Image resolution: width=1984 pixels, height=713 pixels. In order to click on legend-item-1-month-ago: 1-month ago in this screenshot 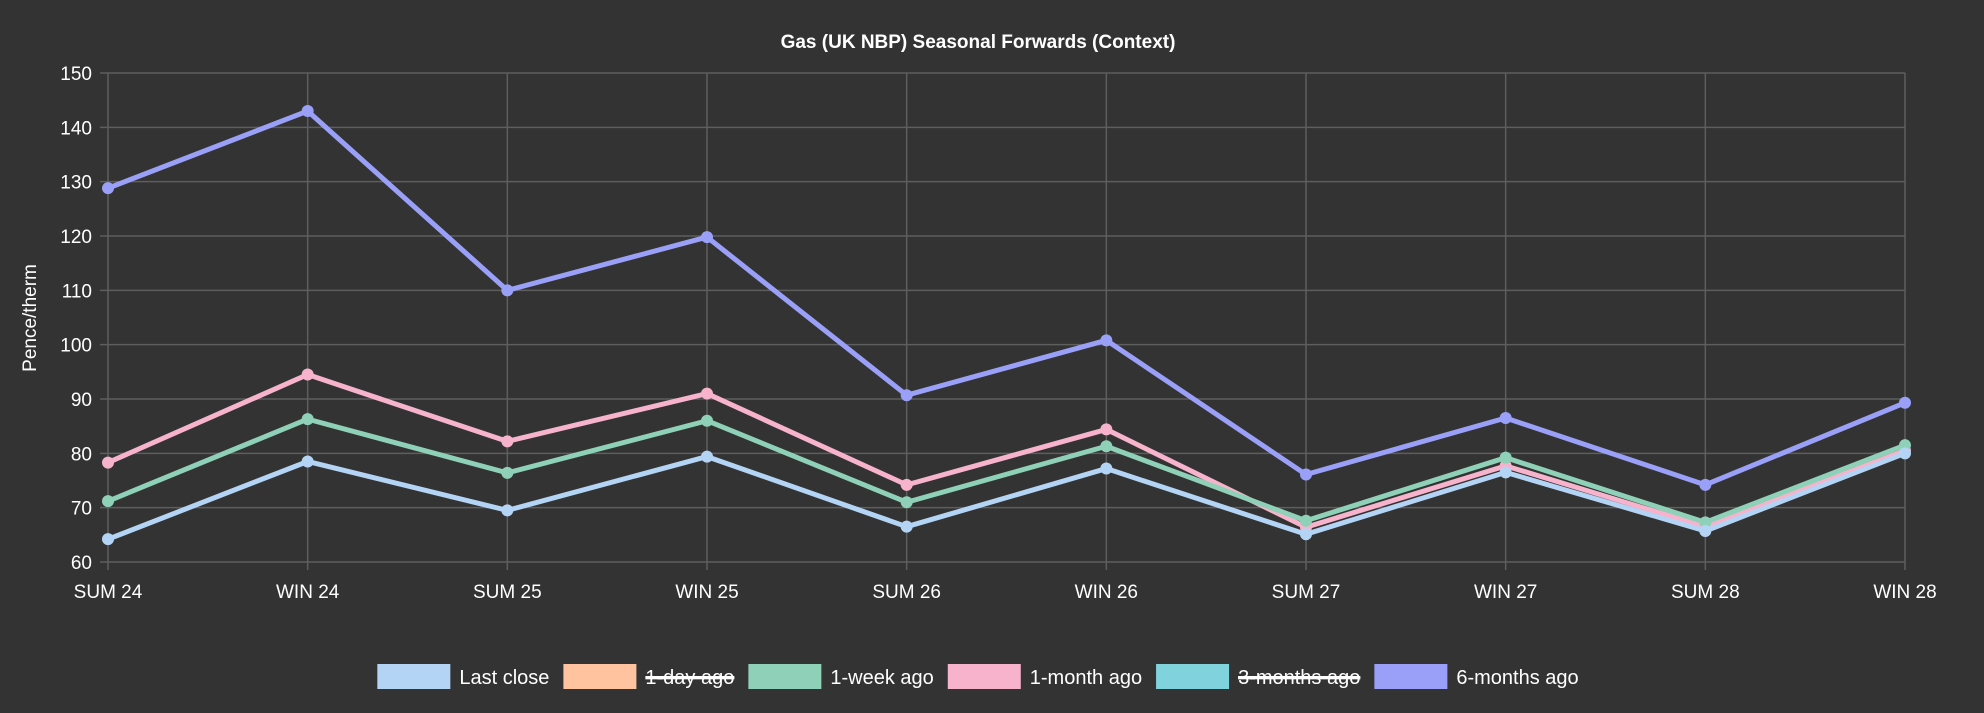, I will do `click(1044, 676)`.